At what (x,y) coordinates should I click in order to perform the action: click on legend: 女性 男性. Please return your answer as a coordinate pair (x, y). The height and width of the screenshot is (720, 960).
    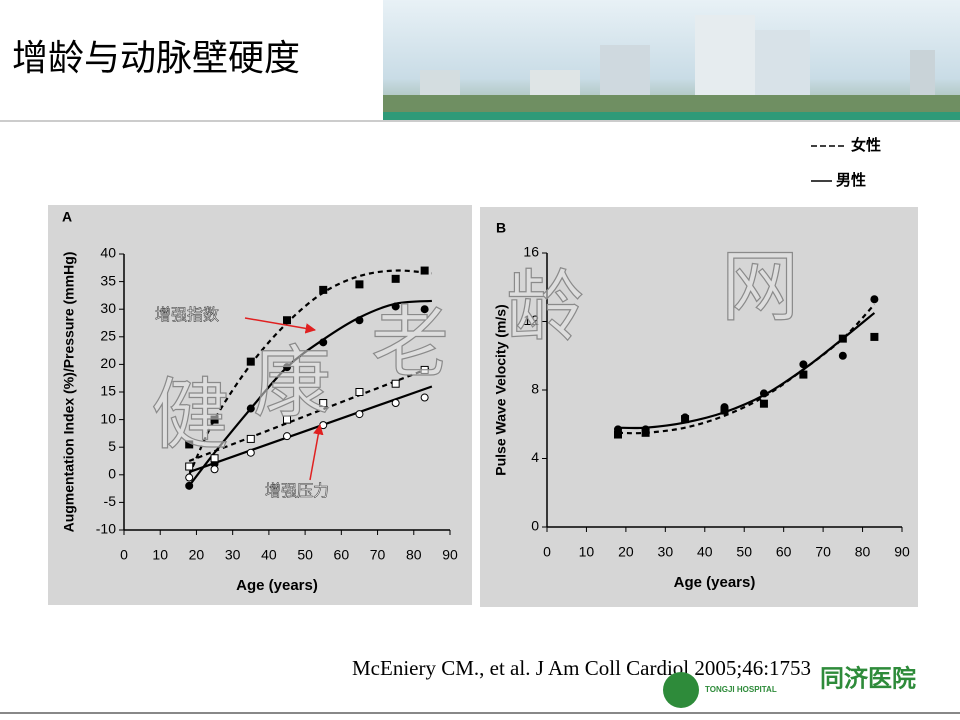
    Looking at the image, I should click on (846, 162).